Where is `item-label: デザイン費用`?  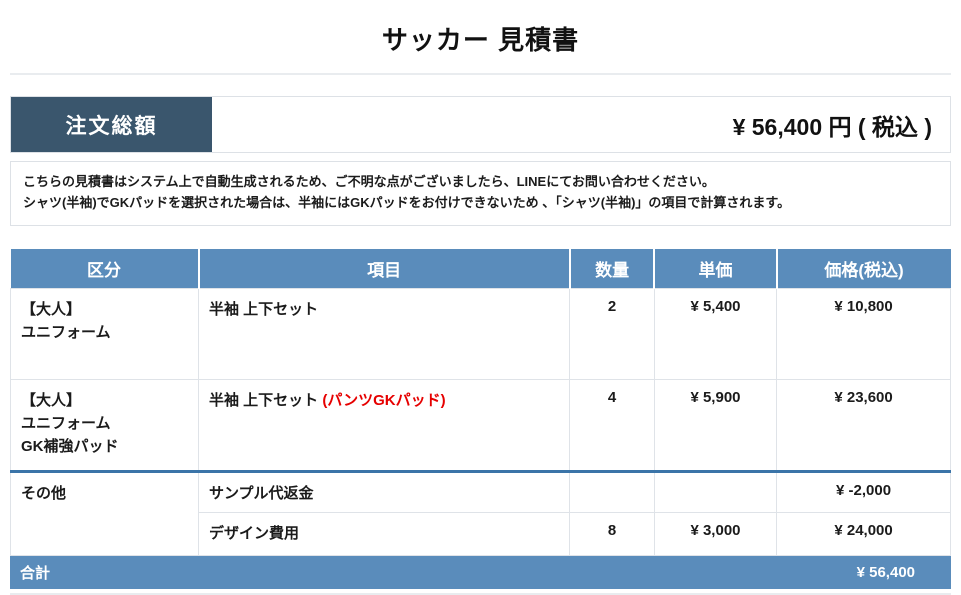
item-label: デザイン費用 is located at coordinates (254, 533).